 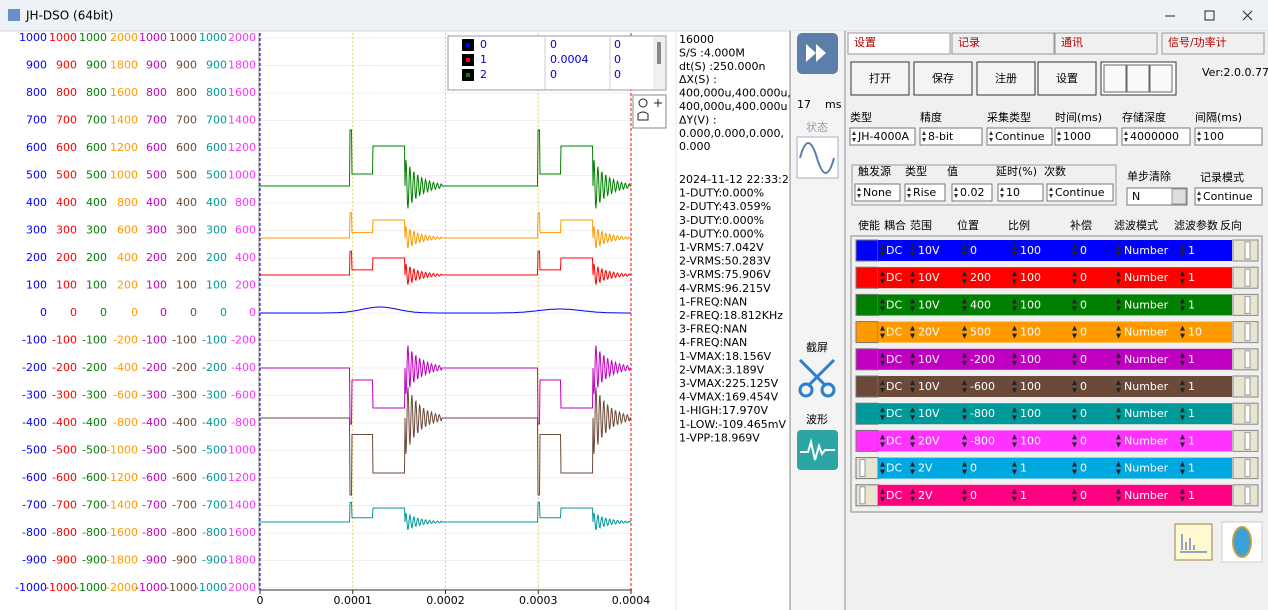 What do you see at coordinates (1195, 332) in the screenshot?
I see `channel-cell: 10` at bounding box center [1195, 332].